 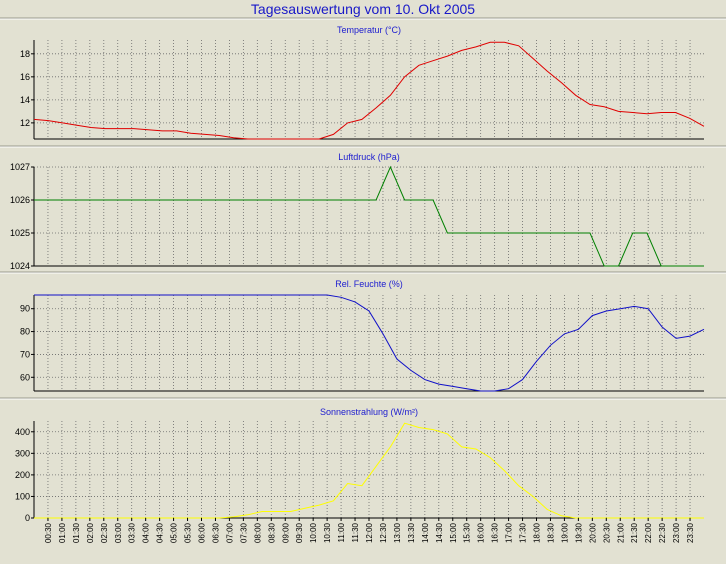 What do you see at coordinates (676, 532) in the screenshot?
I see `x-tick-label: 23:00` at bounding box center [676, 532].